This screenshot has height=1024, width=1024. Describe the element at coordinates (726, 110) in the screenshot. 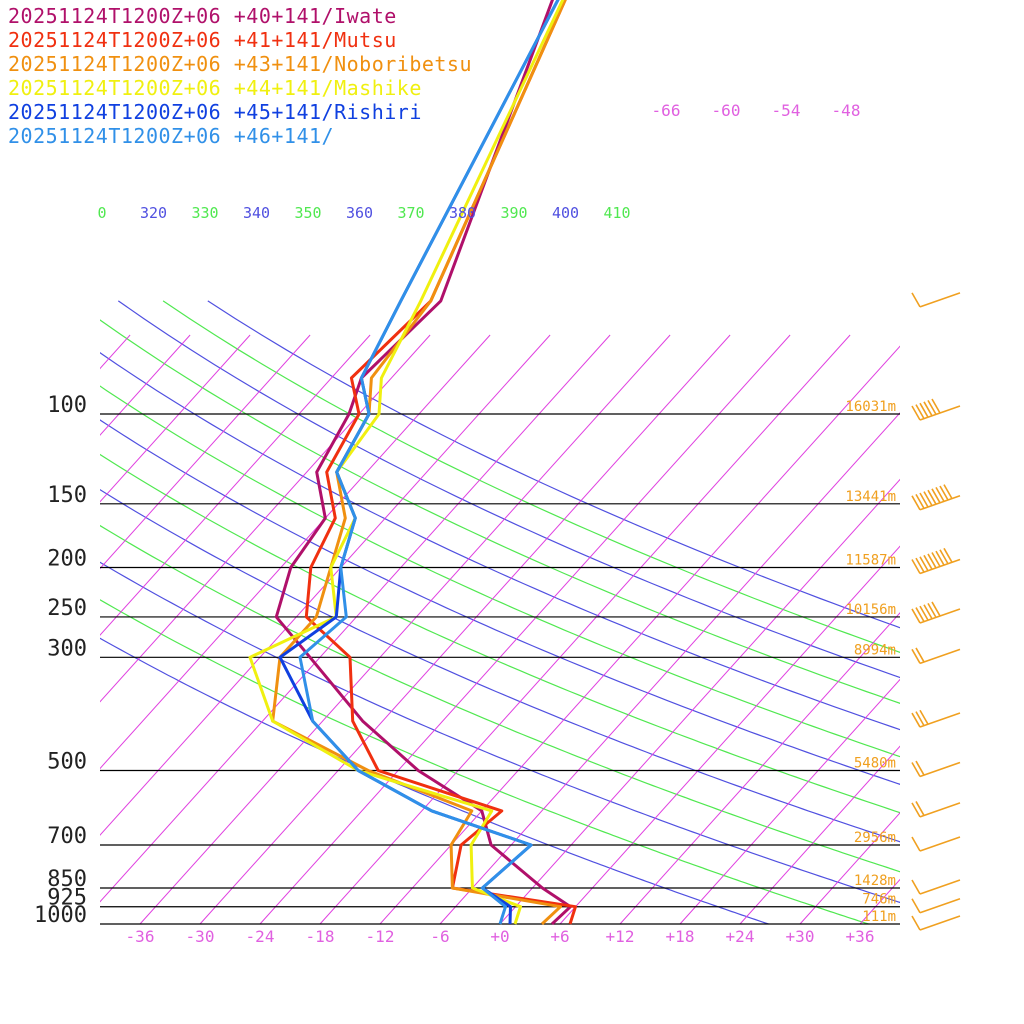

I see `isotherm-label: -60` at that location.